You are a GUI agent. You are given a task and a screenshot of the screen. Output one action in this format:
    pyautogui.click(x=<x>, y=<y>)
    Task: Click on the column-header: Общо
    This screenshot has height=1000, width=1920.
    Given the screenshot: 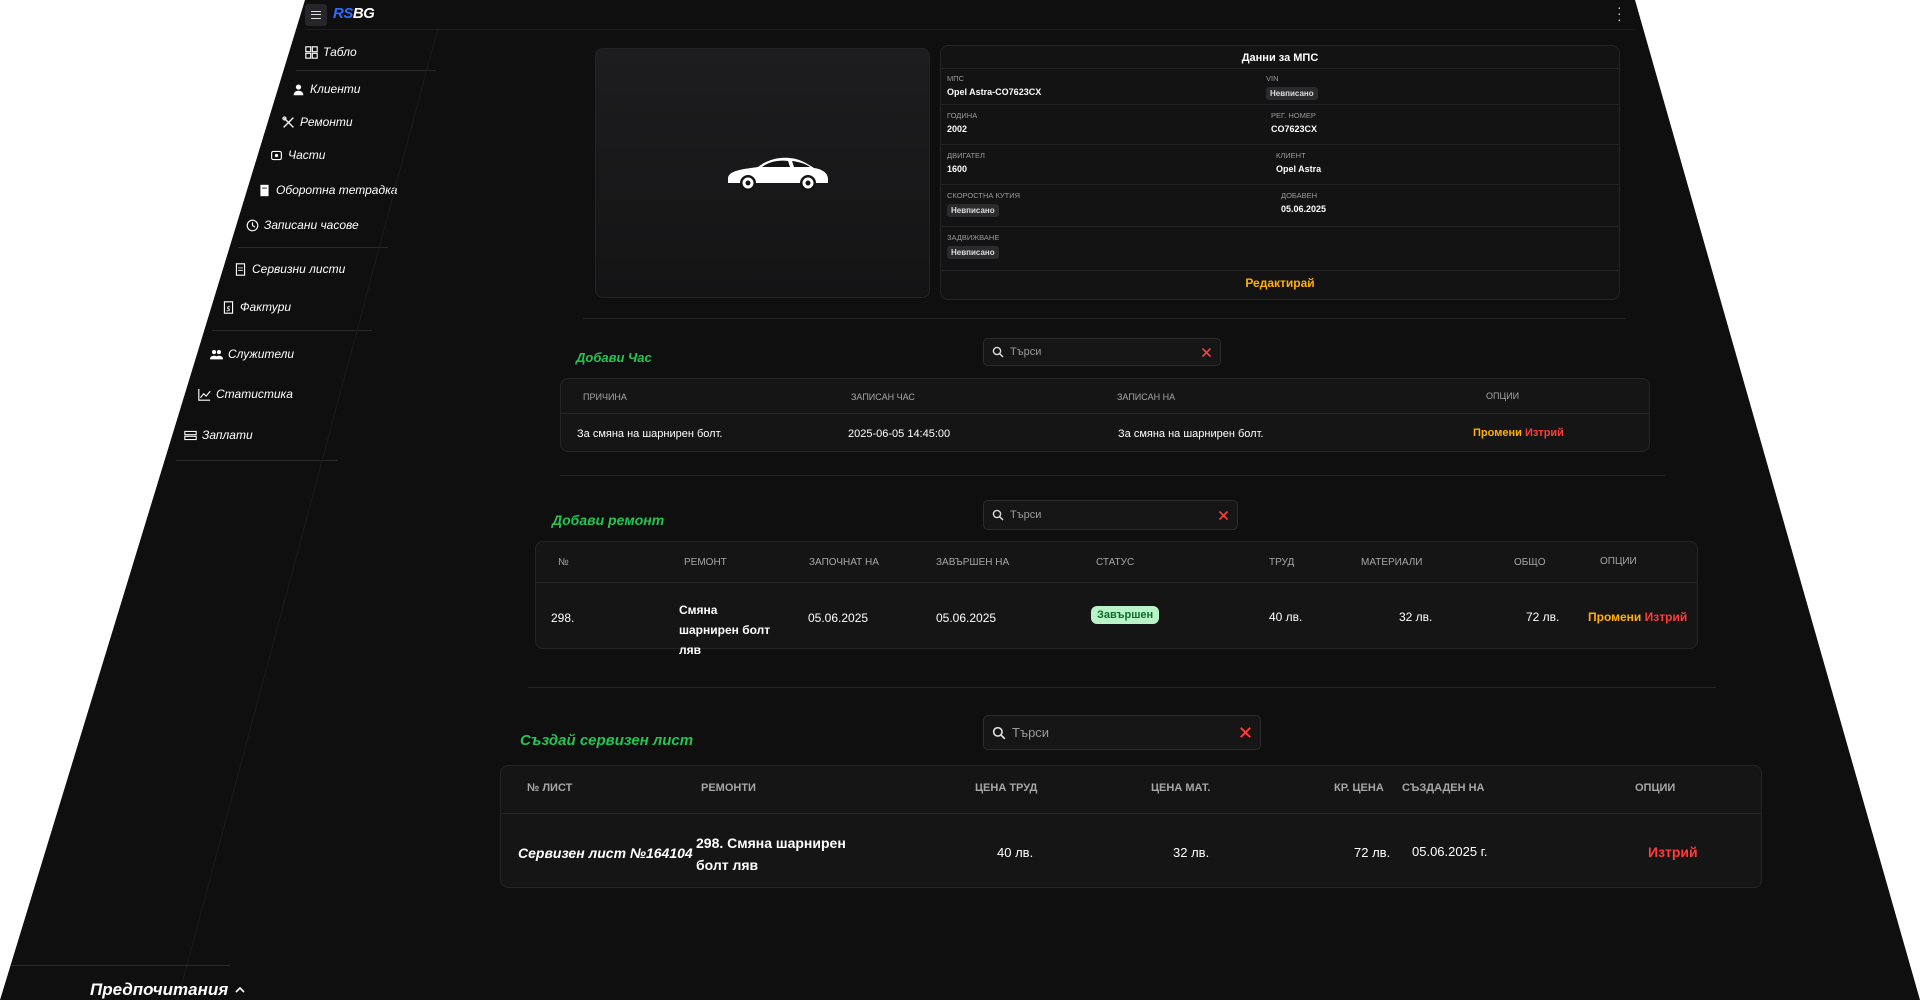 What is the action you would take?
    pyautogui.click(x=1530, y=562)
    